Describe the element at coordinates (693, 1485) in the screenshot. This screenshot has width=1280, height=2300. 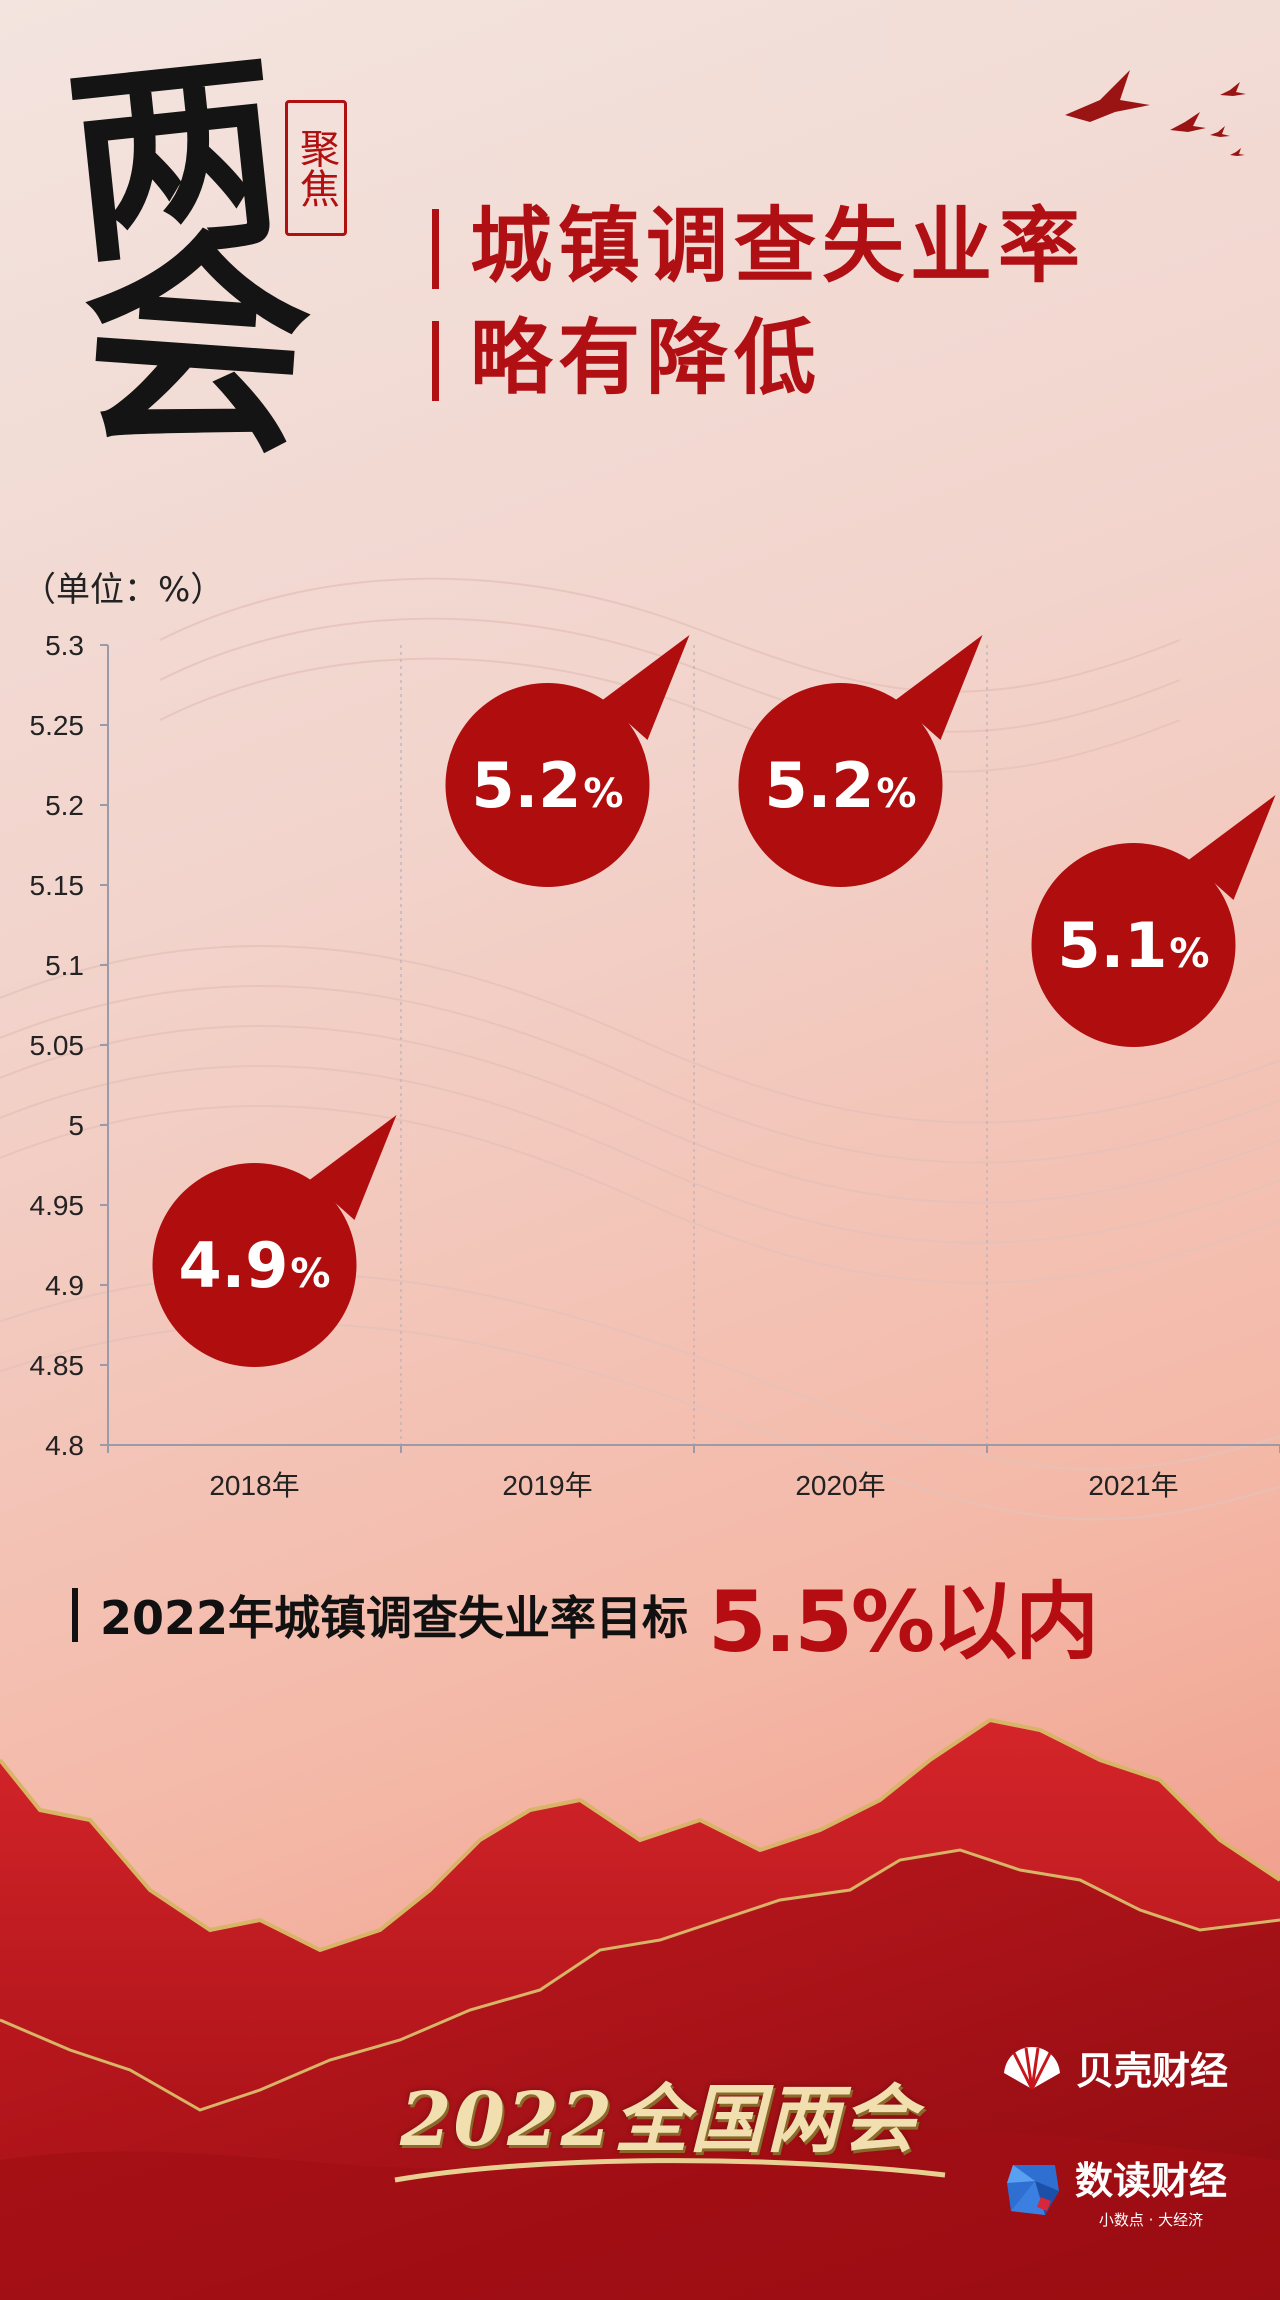
I see `x-axis-ticks: 2018年 2019年 2020年 2021年` at that location.